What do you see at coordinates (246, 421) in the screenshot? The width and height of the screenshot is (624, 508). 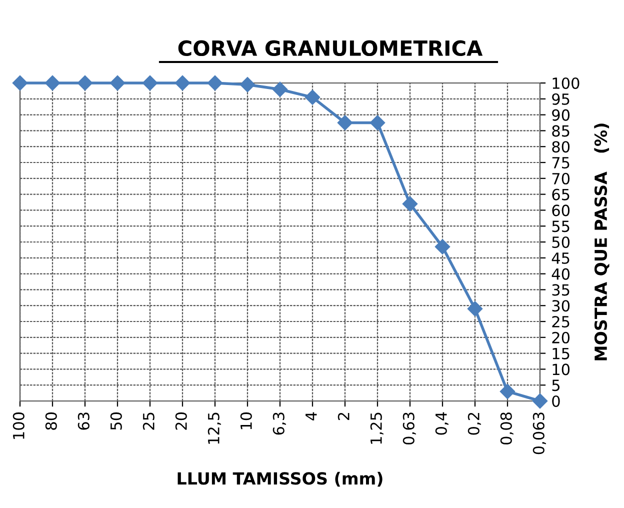 I see `x-tick-label: 10` at bounding box center [246, 421].